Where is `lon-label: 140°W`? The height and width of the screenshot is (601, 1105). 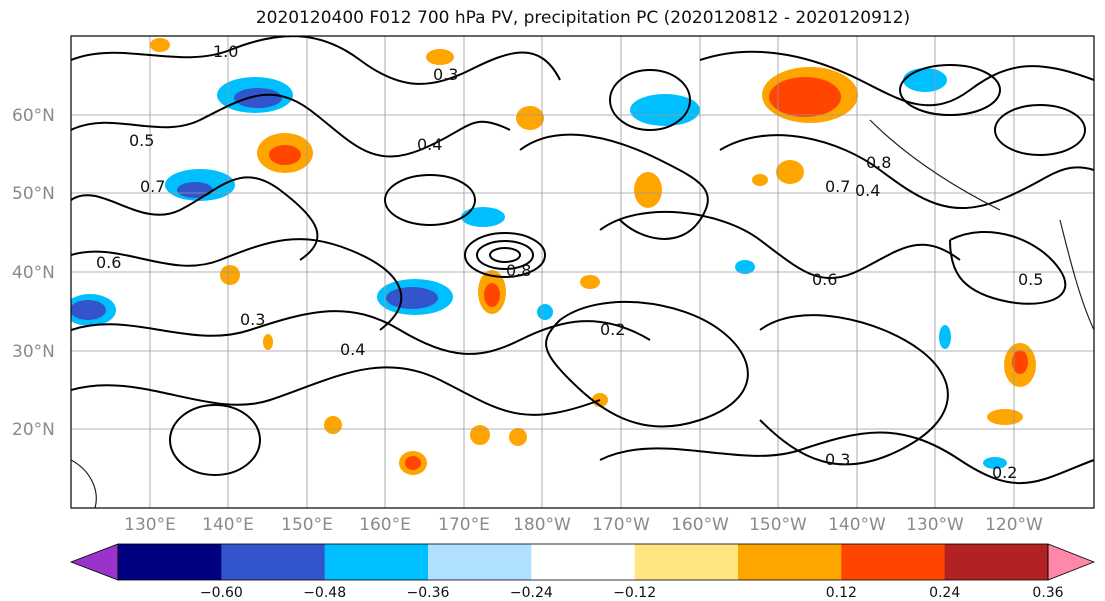 lon-label: 140°W is located at coordinates (857, 525).